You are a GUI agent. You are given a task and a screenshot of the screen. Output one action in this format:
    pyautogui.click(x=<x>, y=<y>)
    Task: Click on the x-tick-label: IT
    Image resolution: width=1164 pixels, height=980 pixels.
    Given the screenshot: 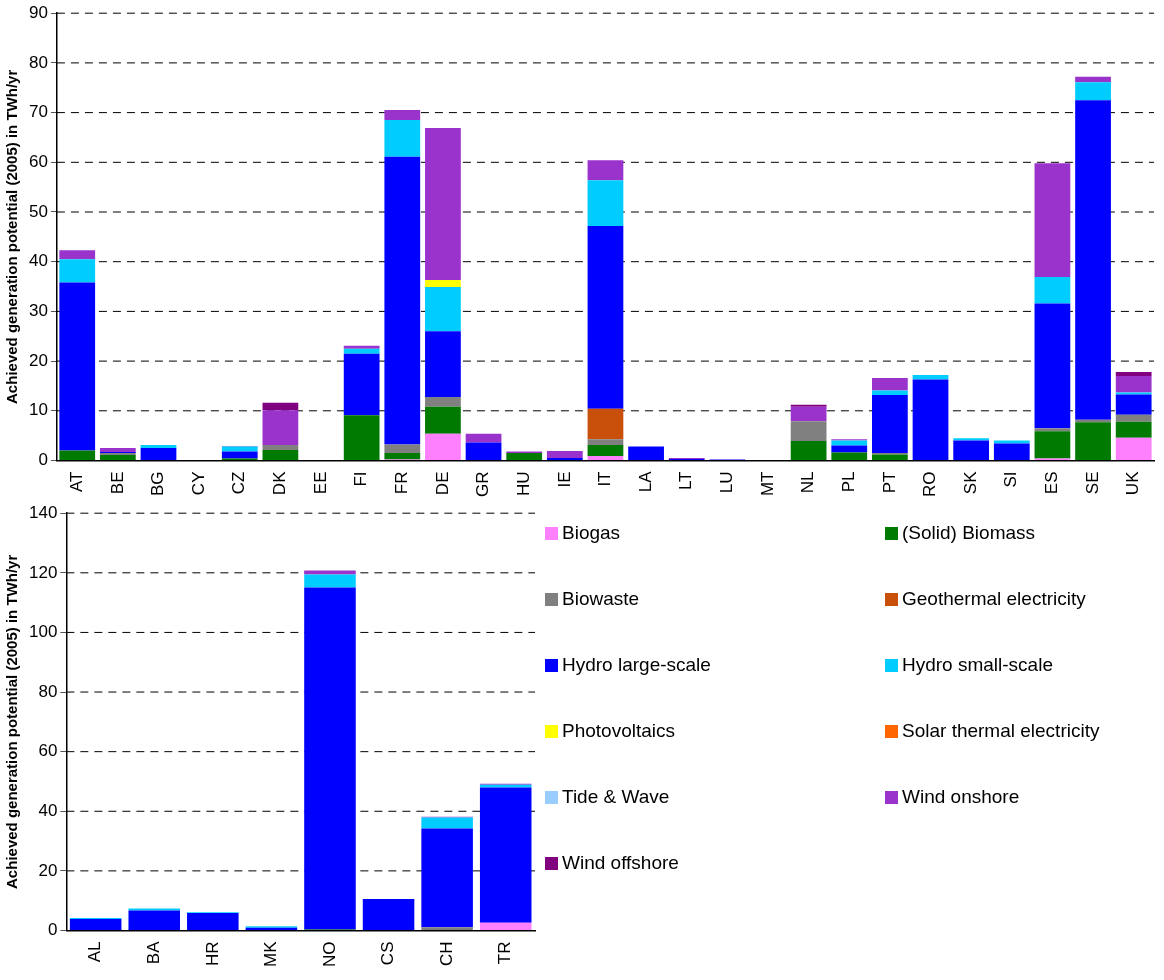 What is the action you would take?
    pyautogui.click(x=605, y=479)
    